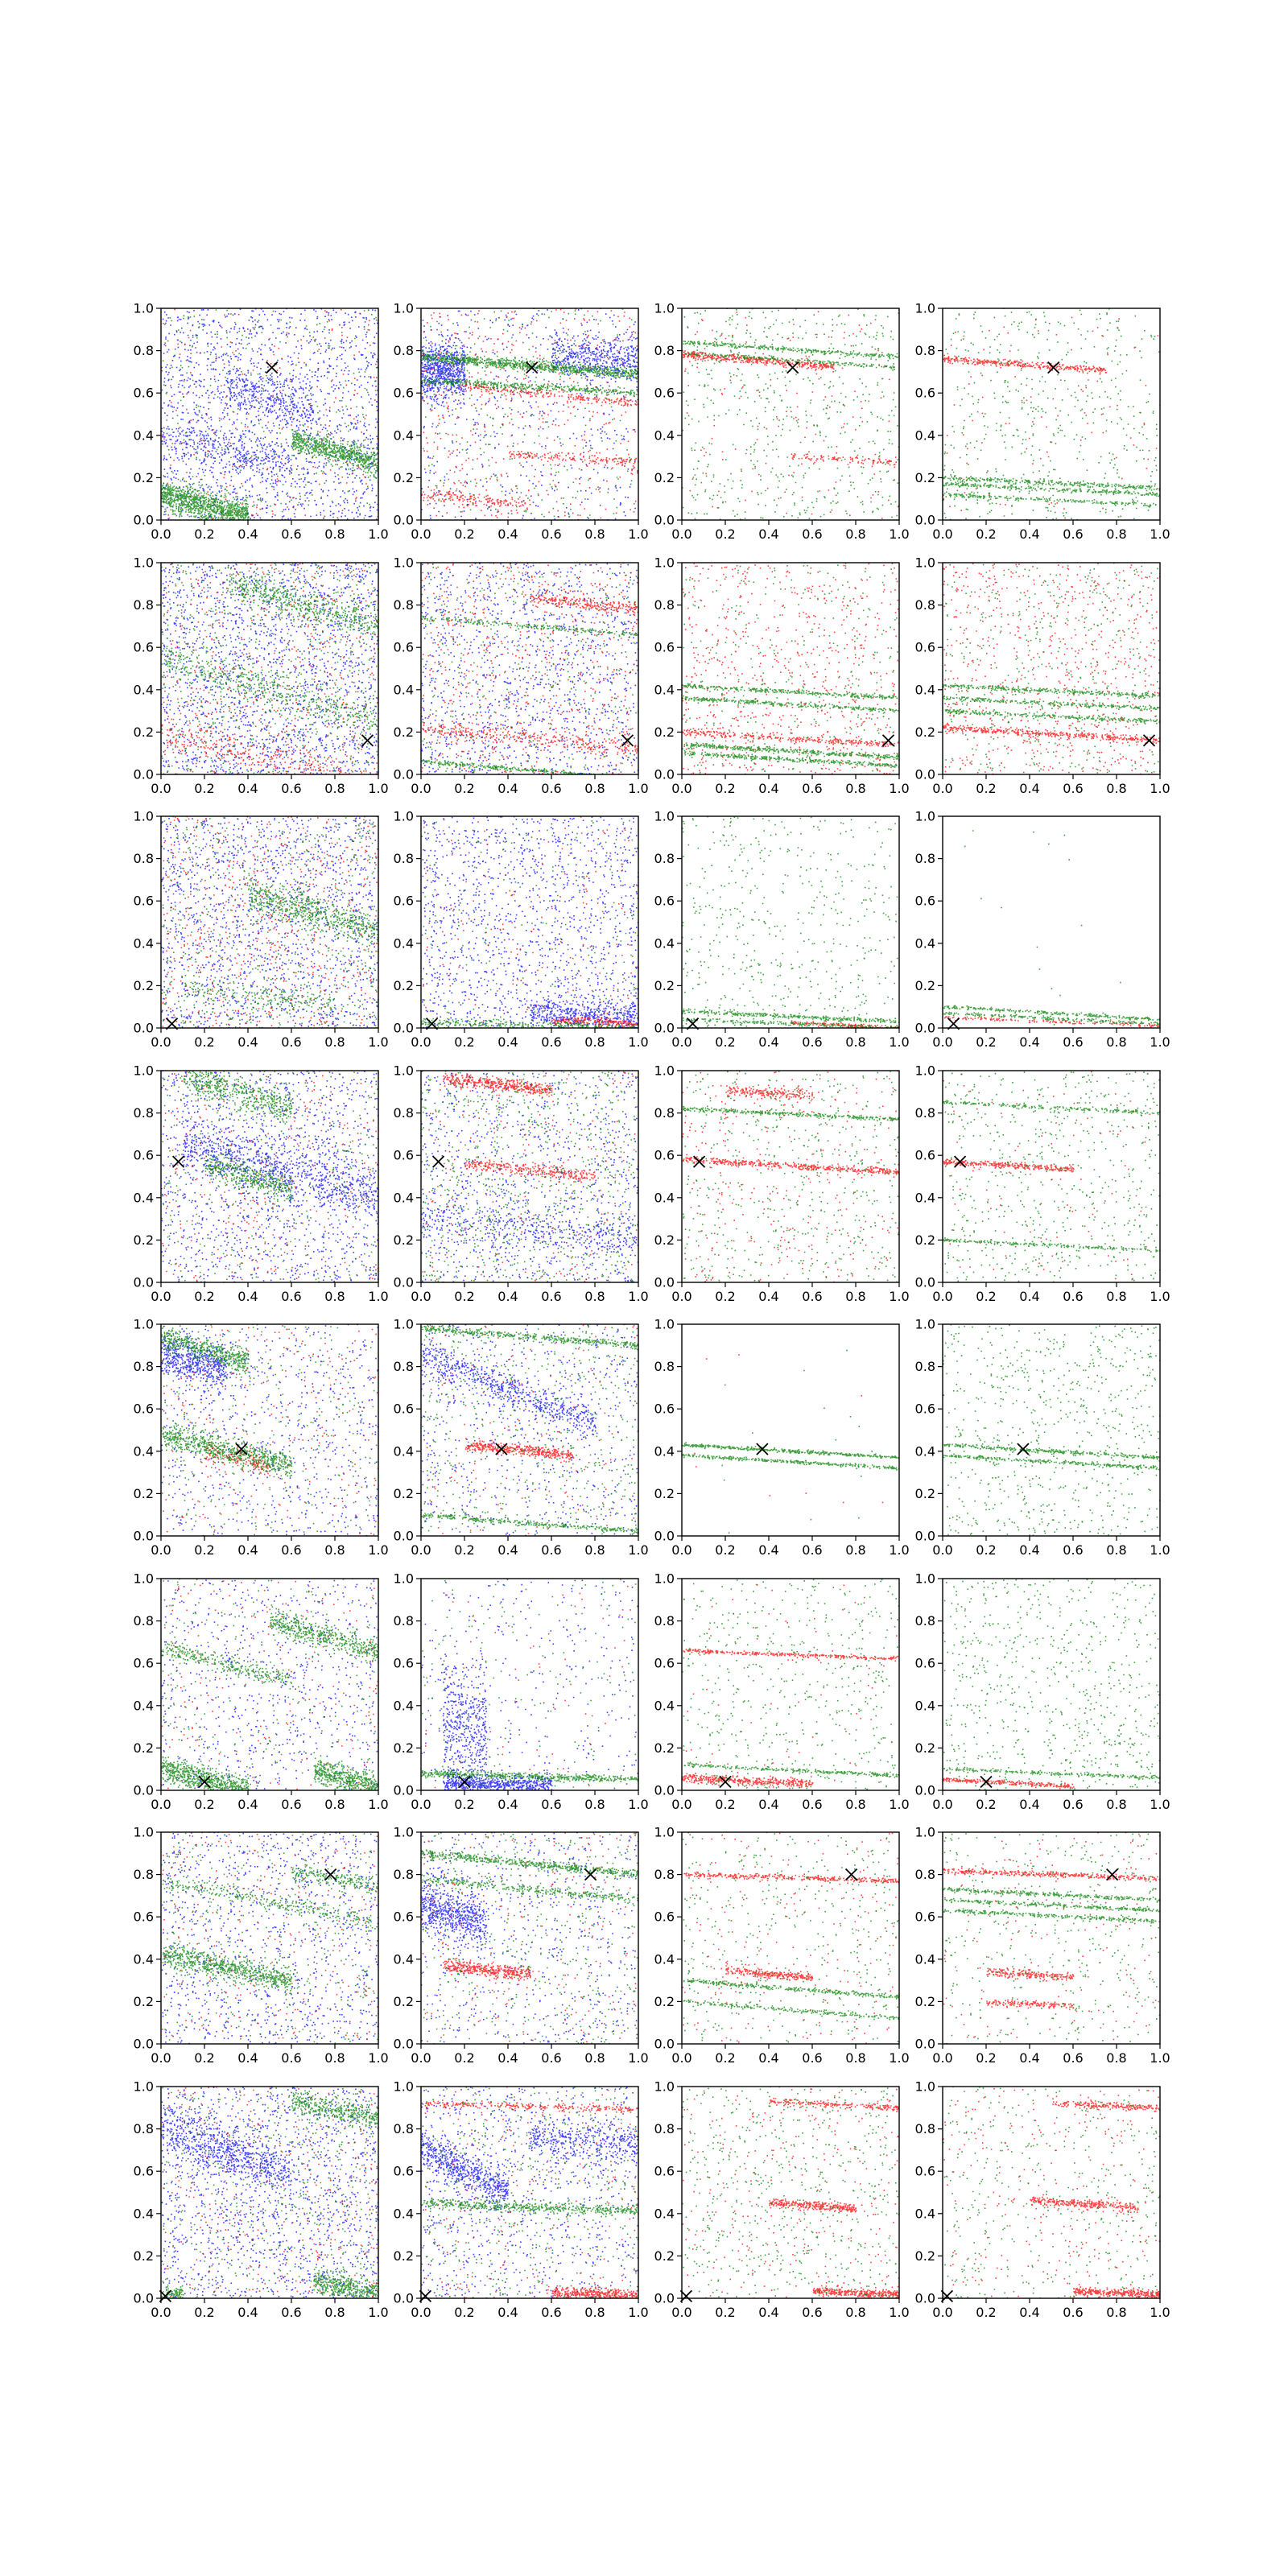 This screenshot has width=1288, height=2576. I want to click on subplot-r1-c4: 0.0 0.2 0.4 0.6 0.8 1.0 0.0 0.2 0.4 0.6 0.8 1.0, so click(1042, 422).